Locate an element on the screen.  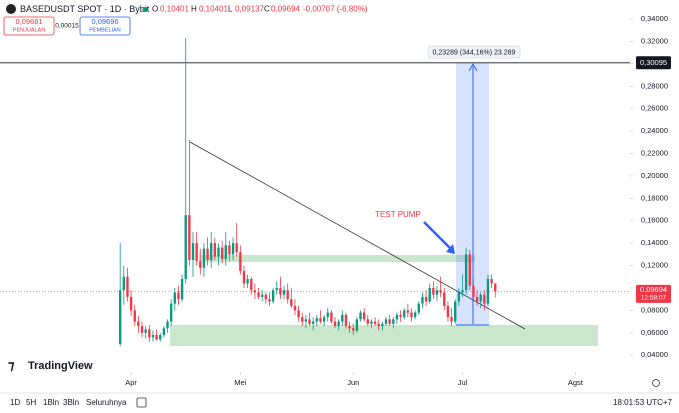
measure-label-box is located at coordinates (474, 52).